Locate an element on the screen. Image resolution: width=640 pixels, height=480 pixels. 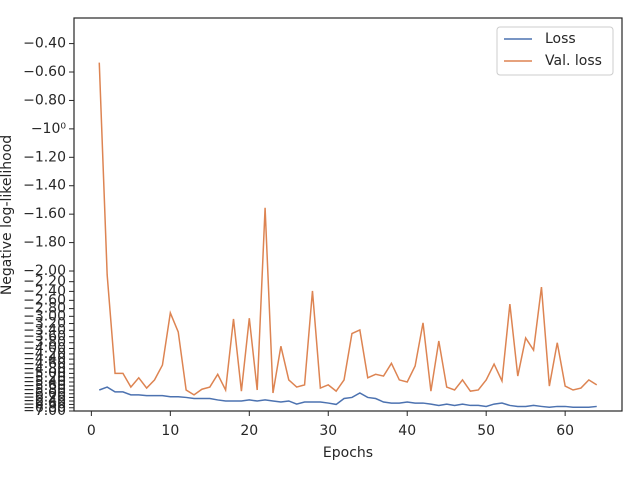
y-tick-label: −2.20 is located at coordinates (44, 282).